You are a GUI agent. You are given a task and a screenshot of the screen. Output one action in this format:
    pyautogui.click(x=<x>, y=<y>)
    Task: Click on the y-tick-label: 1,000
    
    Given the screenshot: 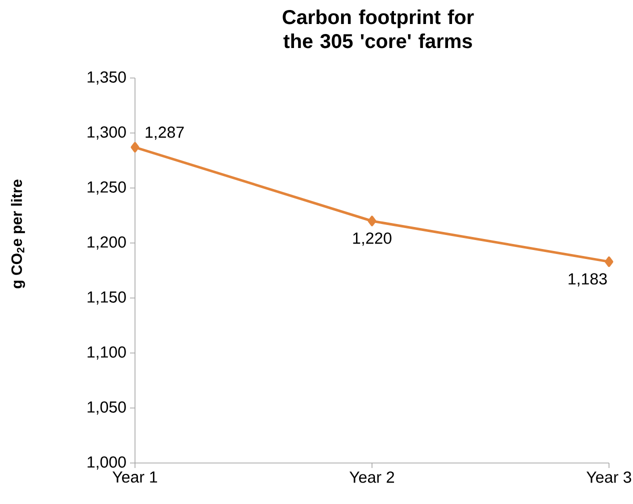 What is the action you would take?
    pyautogui.click(x=107, y=463)
    